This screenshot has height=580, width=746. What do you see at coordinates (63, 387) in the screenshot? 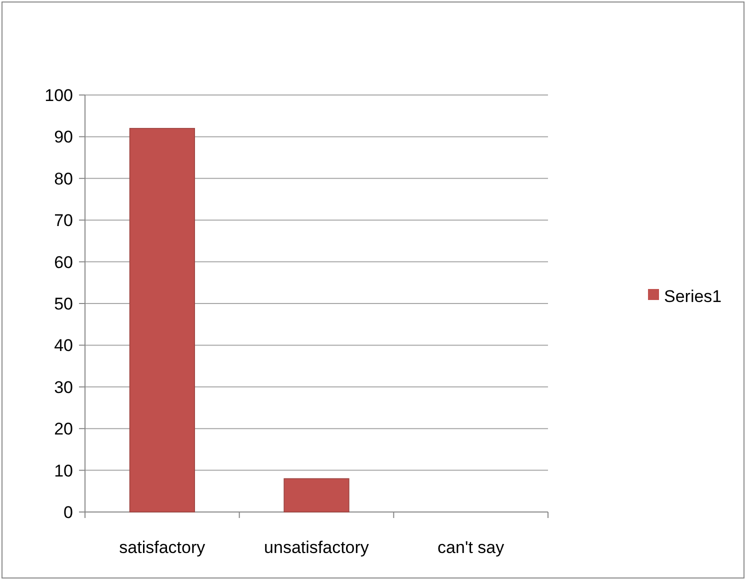
I see `y-tick-label: 30` at bounding box center [63, 387].